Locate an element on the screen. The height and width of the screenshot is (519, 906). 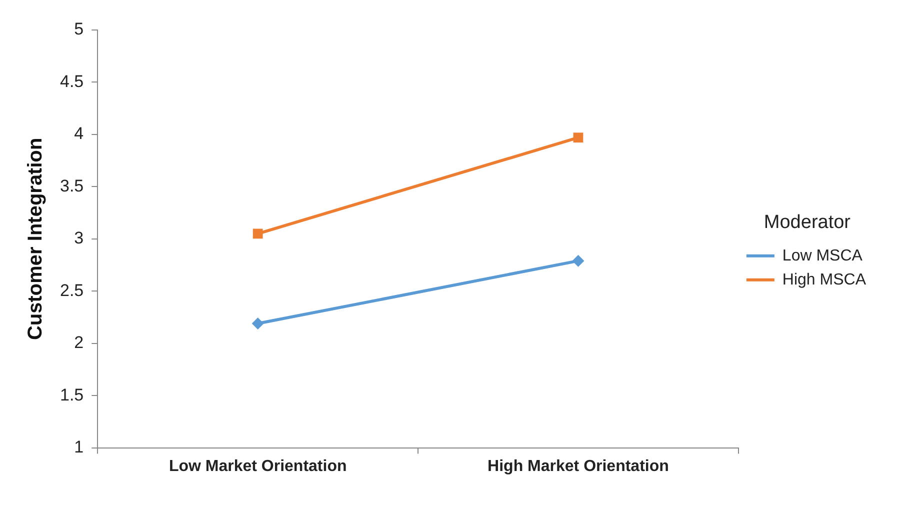
y-tick-label: 3 is located at coordinates (79, 238).